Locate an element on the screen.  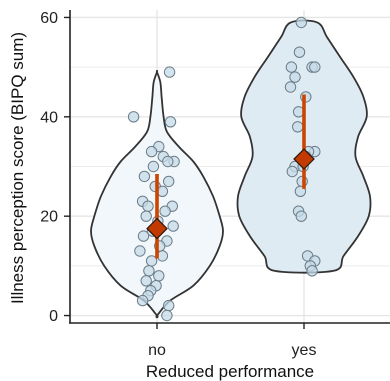
x-tick-label: yes is located at coordinates (304, 350).